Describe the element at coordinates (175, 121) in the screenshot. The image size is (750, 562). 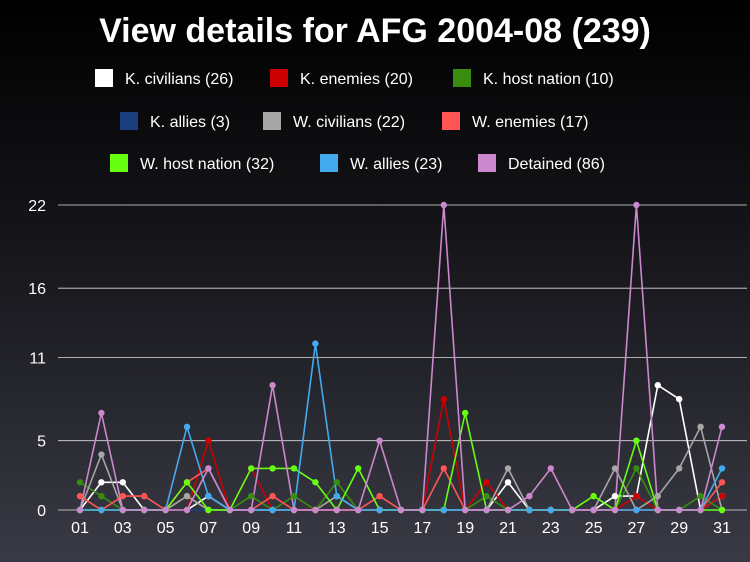
I see `legend-item: K. allies (3)` at that location.